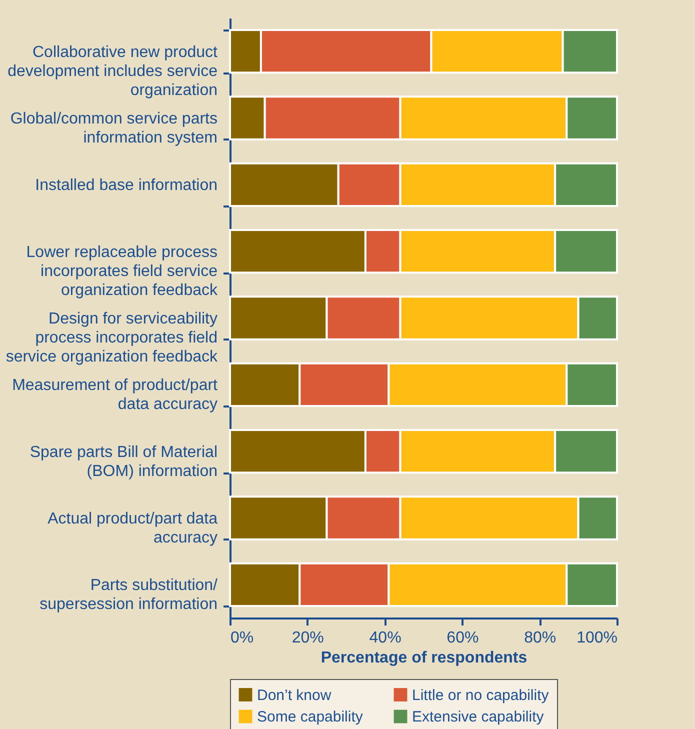  I want to click on y-tick-label: Spare parts Bill of Material (BOM) information, so click(124, 462).